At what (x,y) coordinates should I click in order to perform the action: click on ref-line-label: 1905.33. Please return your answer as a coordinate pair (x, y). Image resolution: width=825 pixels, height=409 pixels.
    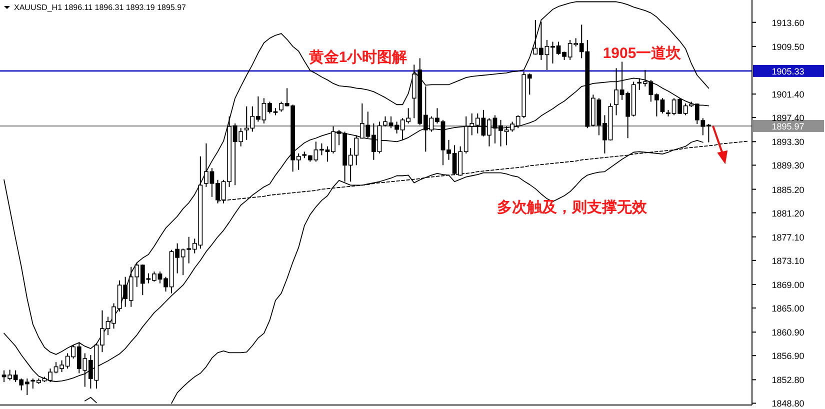
    Looking at the image, I should click on (788, 71).